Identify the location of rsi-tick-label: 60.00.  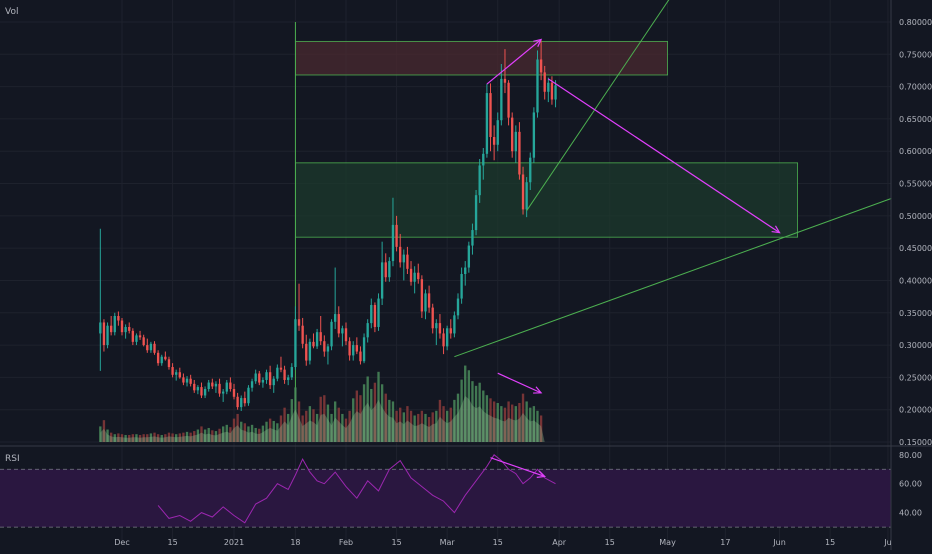
(910, 484).